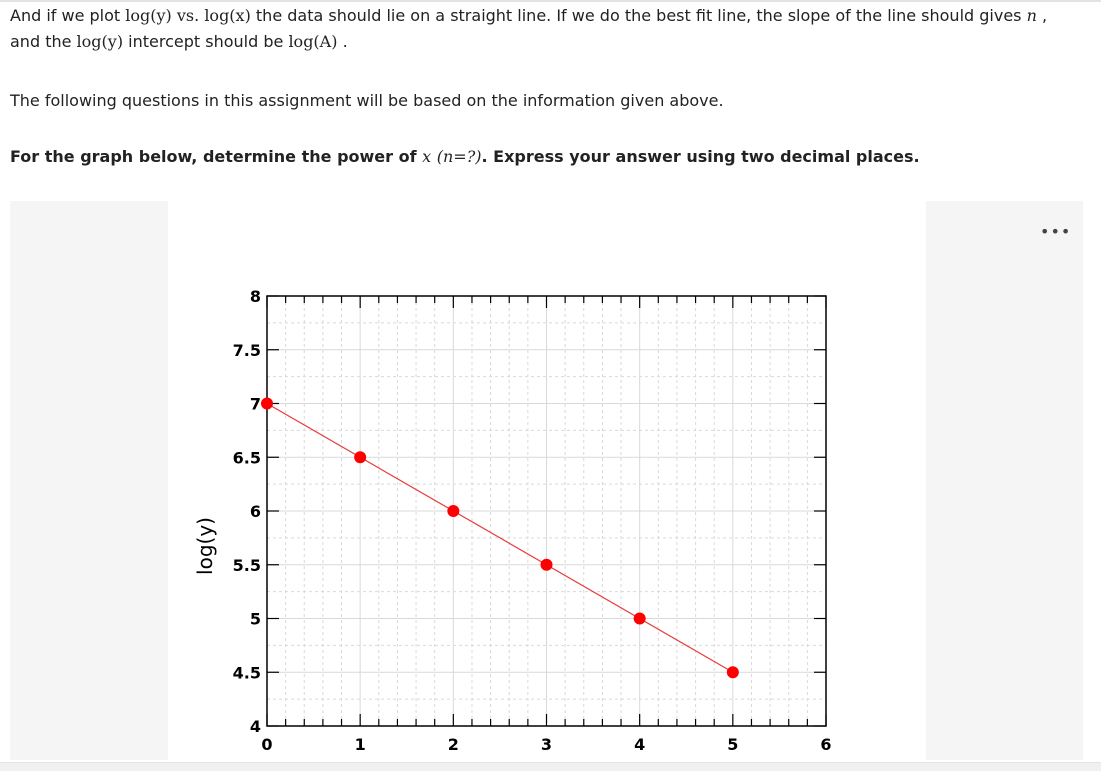 The width and height of the screenshot is (1101, 771). Describe the element at coordinates (360, 744) in the screenshot. I see `x-tick-label: 1` at that location.